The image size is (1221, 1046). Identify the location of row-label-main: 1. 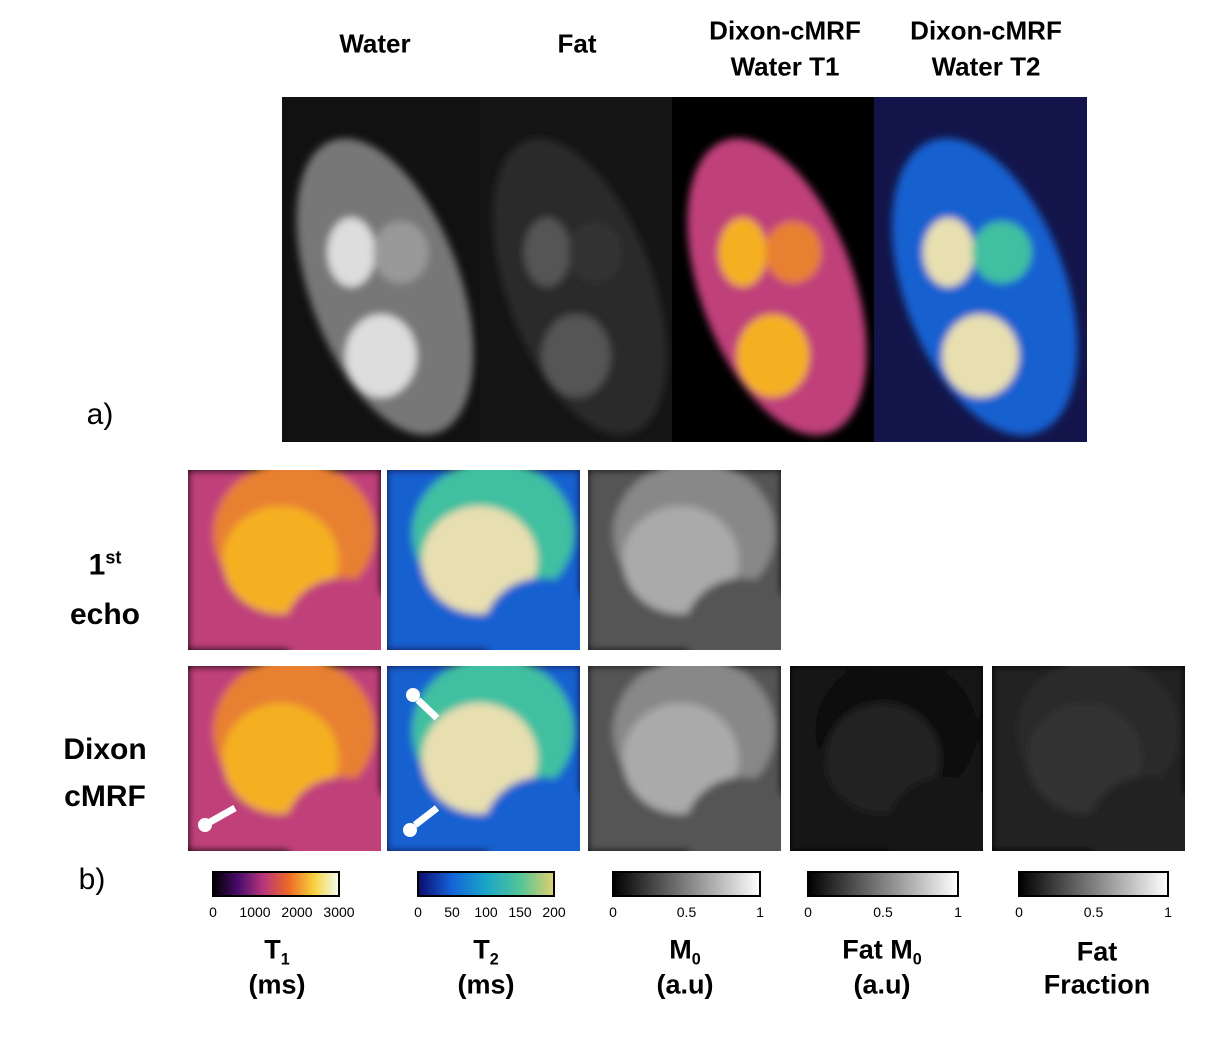
(97, 565).